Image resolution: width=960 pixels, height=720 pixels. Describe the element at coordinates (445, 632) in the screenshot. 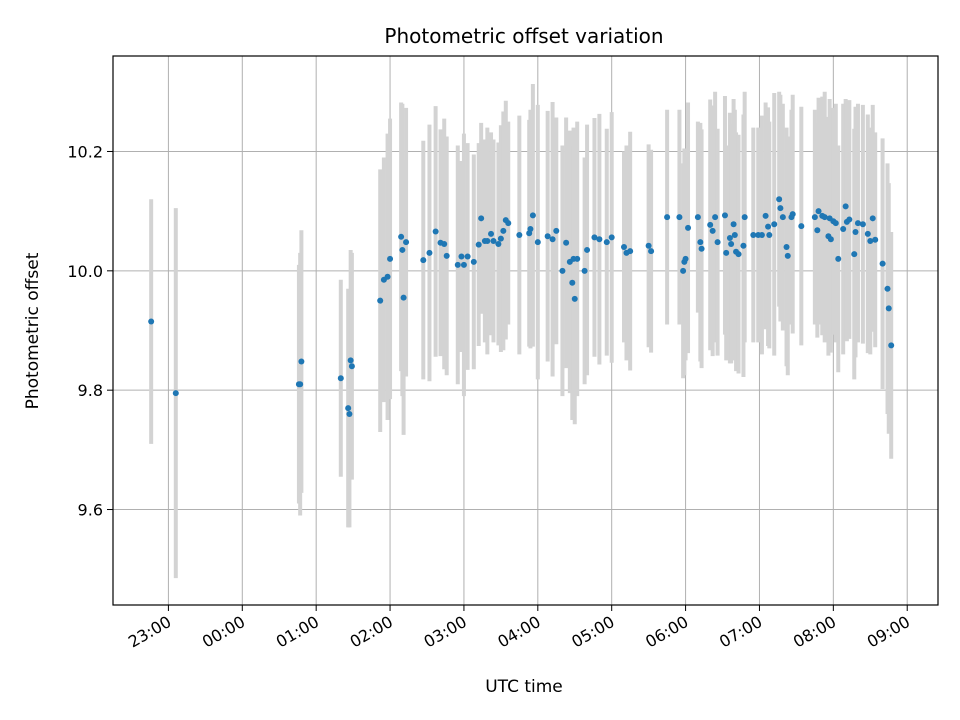

I see `x-tick-label: 03:00` at that location.